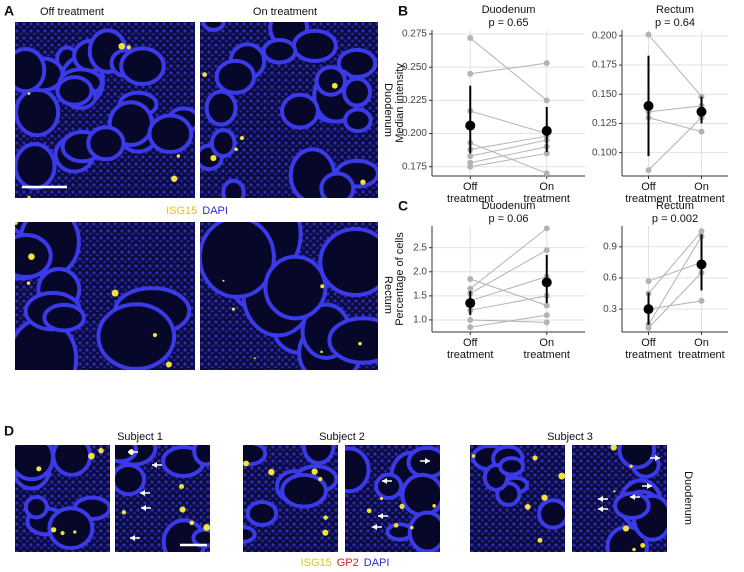 The width and height of the screenshot is (744, 572). What do you see at coordinates (388, 110) in the screenshot?
I see `row-label: Duodenum` at bounding box center [388, 110].